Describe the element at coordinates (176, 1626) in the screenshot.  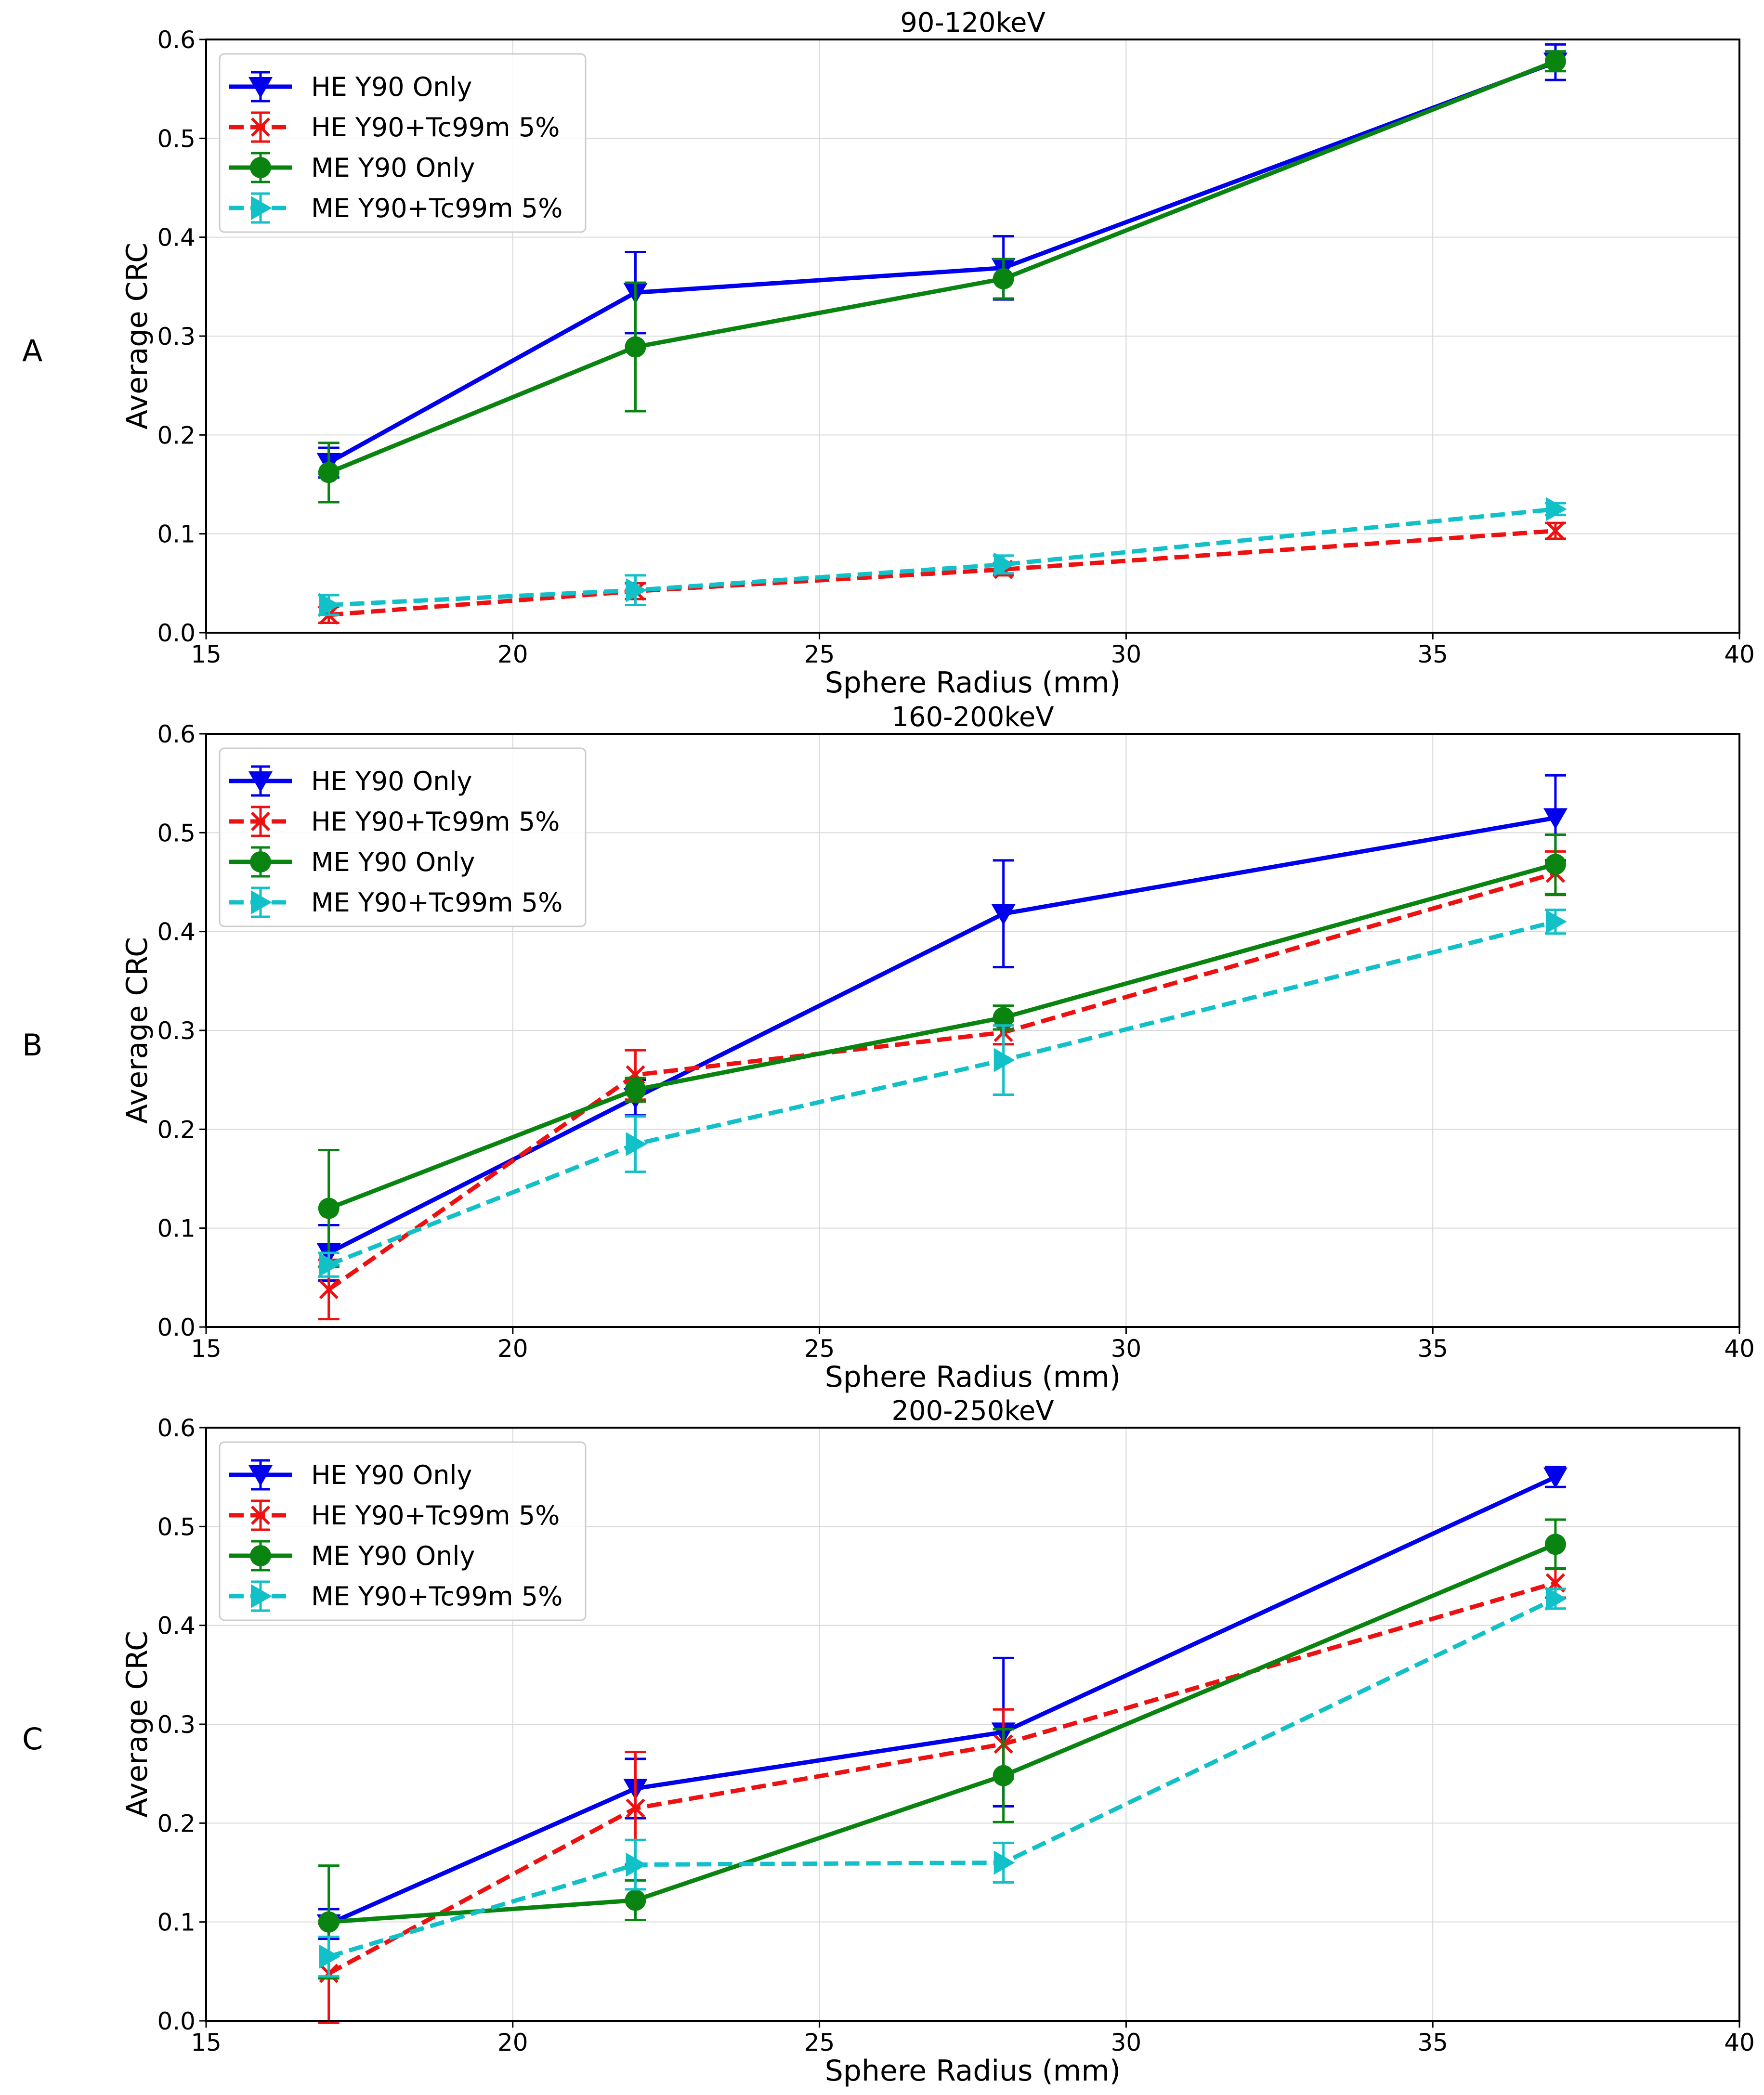
I see `y-tick-label: 0.4` at that location.